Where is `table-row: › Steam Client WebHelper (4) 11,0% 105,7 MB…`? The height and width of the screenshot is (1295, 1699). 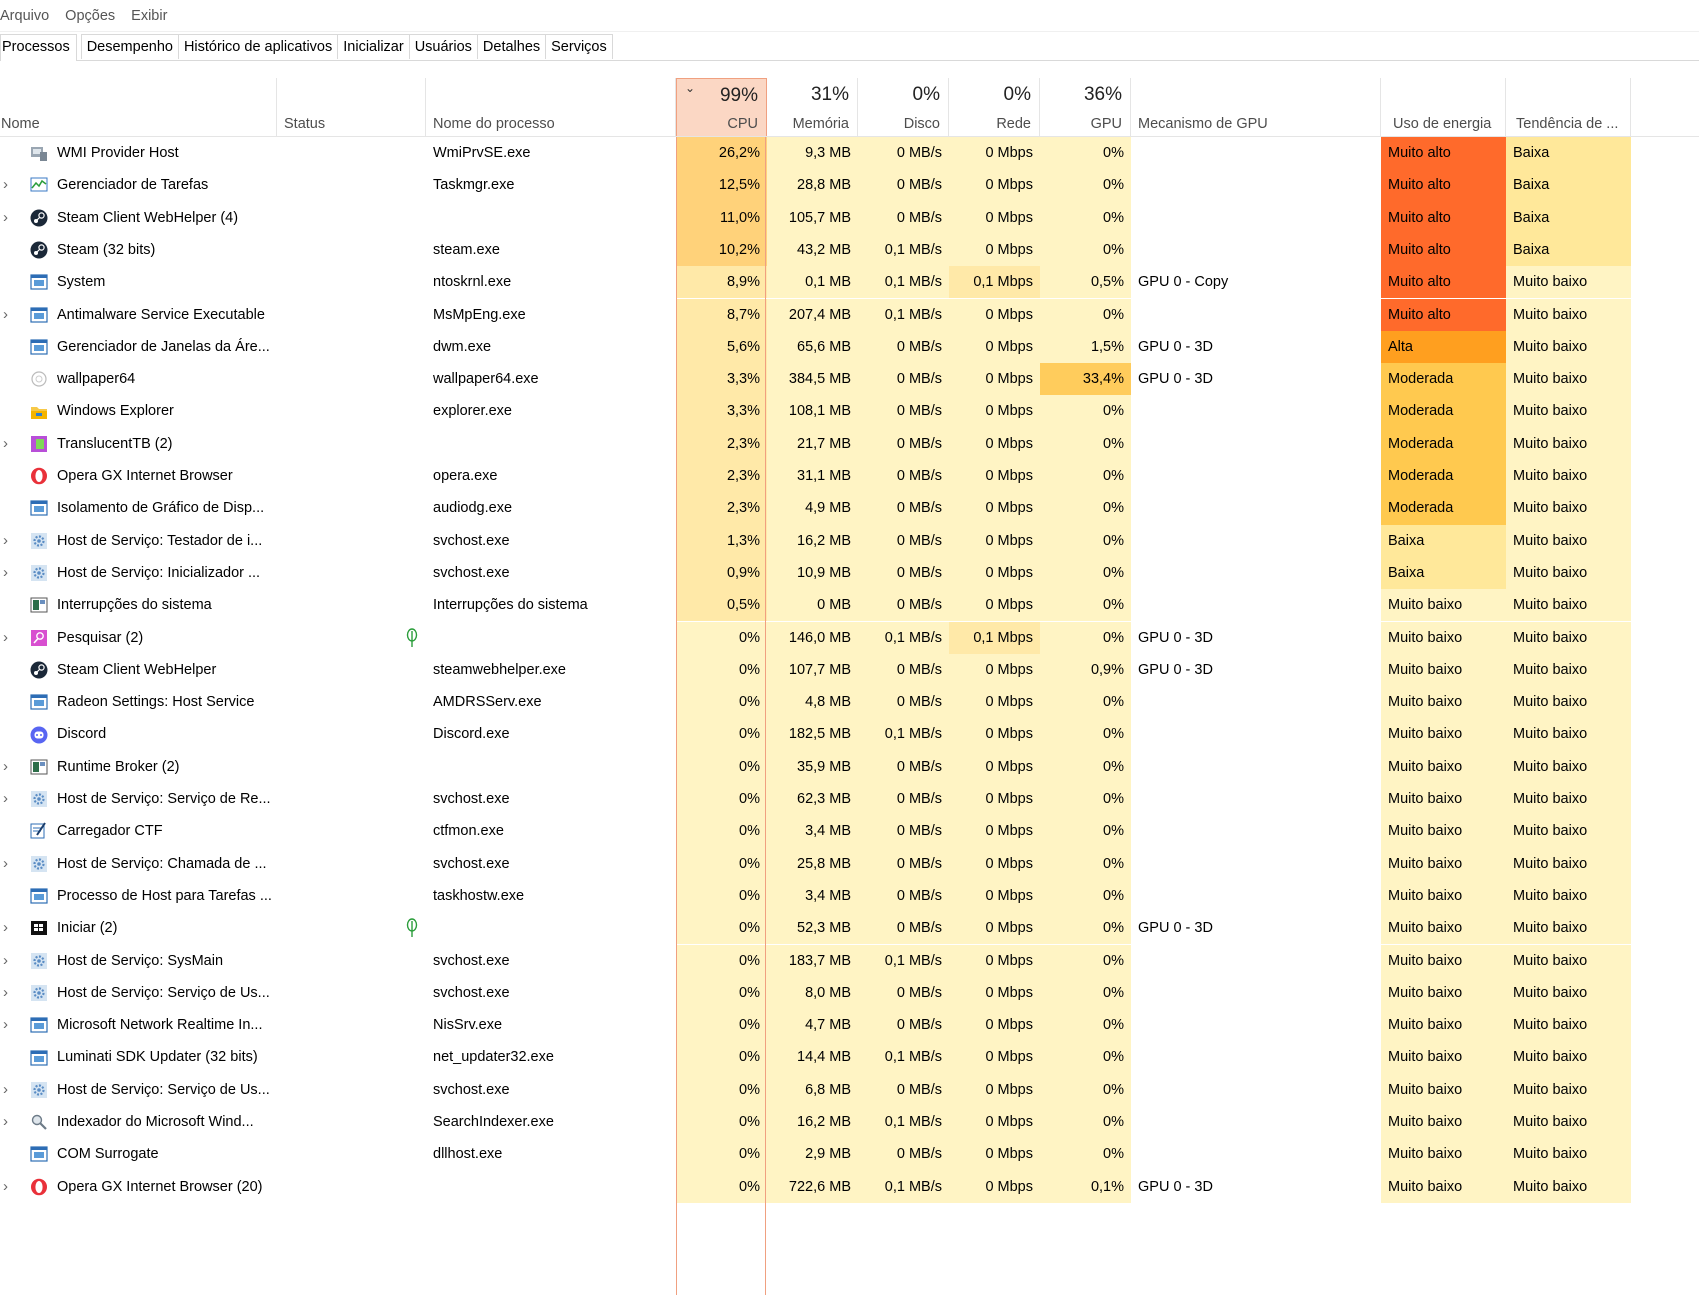
table-row: › Steam Client WebHelper (4) 11,0% 105,7 MB… is located at coordinates (849, 217).